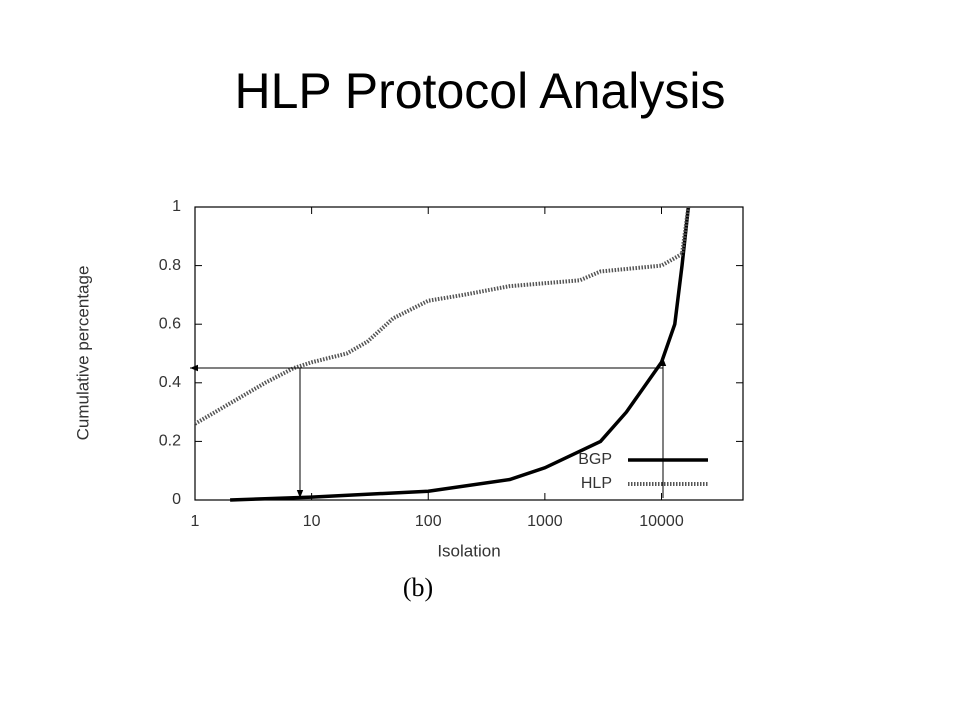 This screenshot has width=960, height=725. What do you see at coordinates (418, 587) in the screenshot?
I see `caption: (b)` at bounding box center [418, 587].